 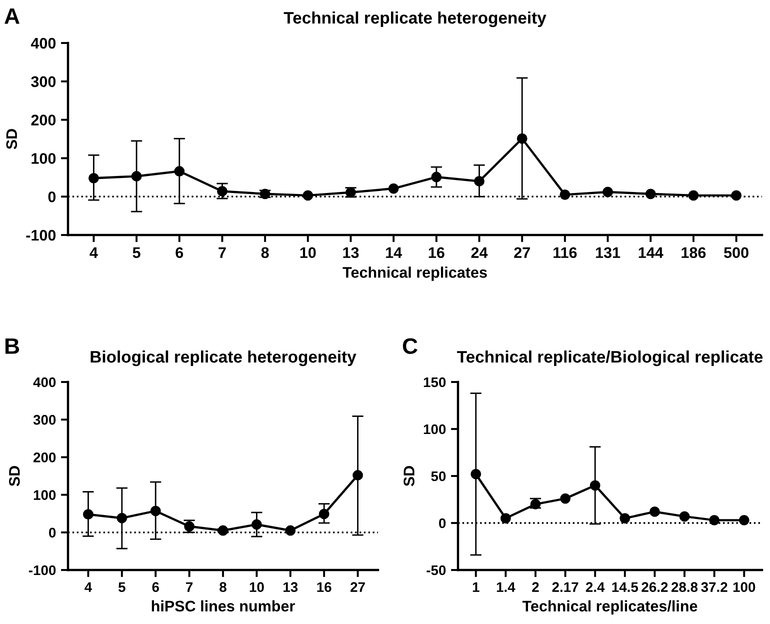 I want to click on x-tick-label: 1.4, so click(x=506, y=587).